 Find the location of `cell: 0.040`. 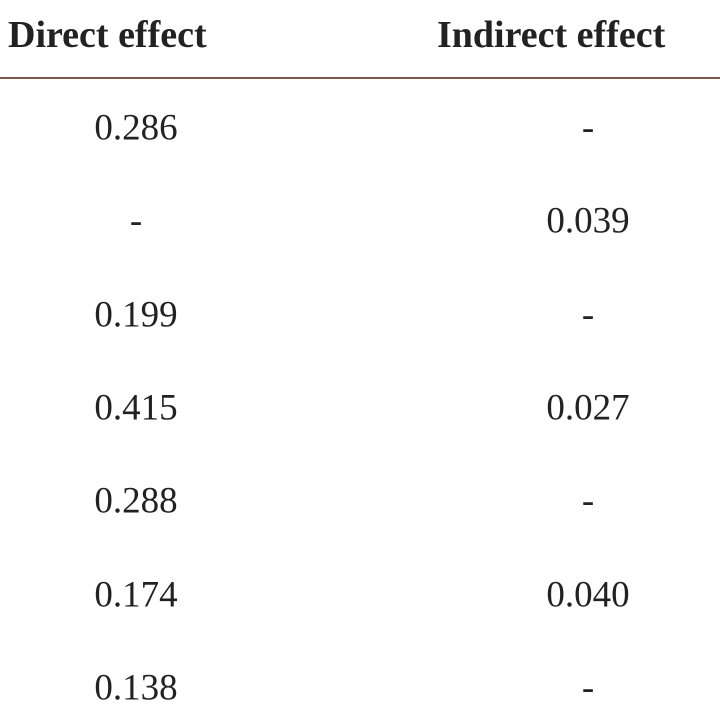

cell: 0.040 is located at coordinates (588, 594).